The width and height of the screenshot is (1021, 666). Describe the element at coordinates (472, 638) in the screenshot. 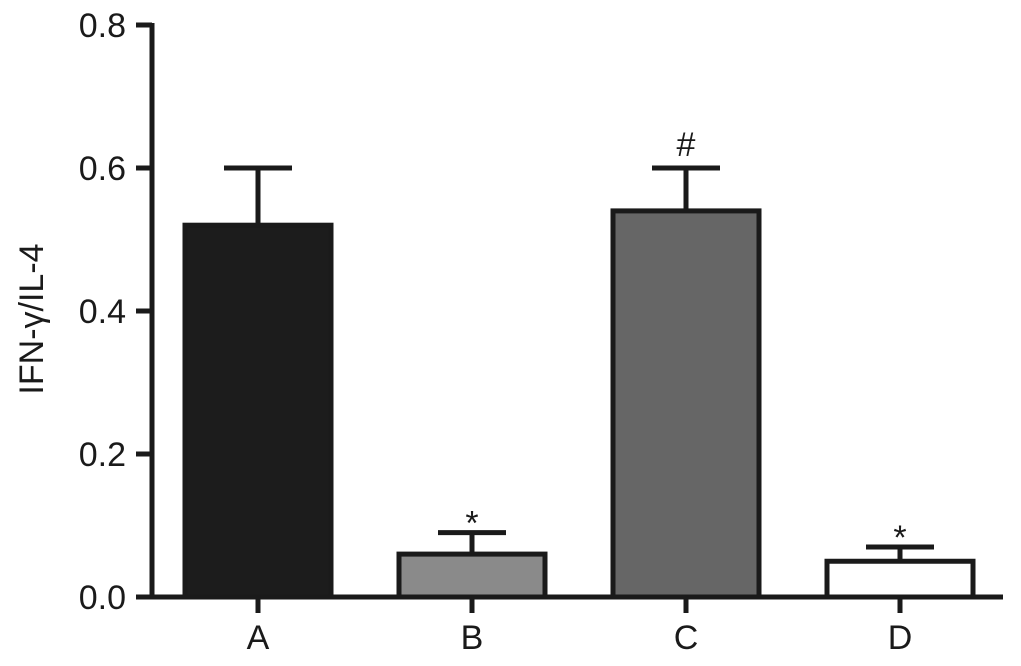

I see `x-tick-label: B` at that location.